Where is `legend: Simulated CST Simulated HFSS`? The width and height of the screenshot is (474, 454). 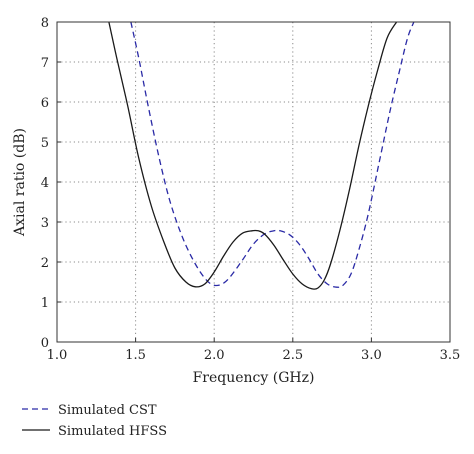
legend: Simulated CST Simulated HFSS is located at coordinates (94, 421).